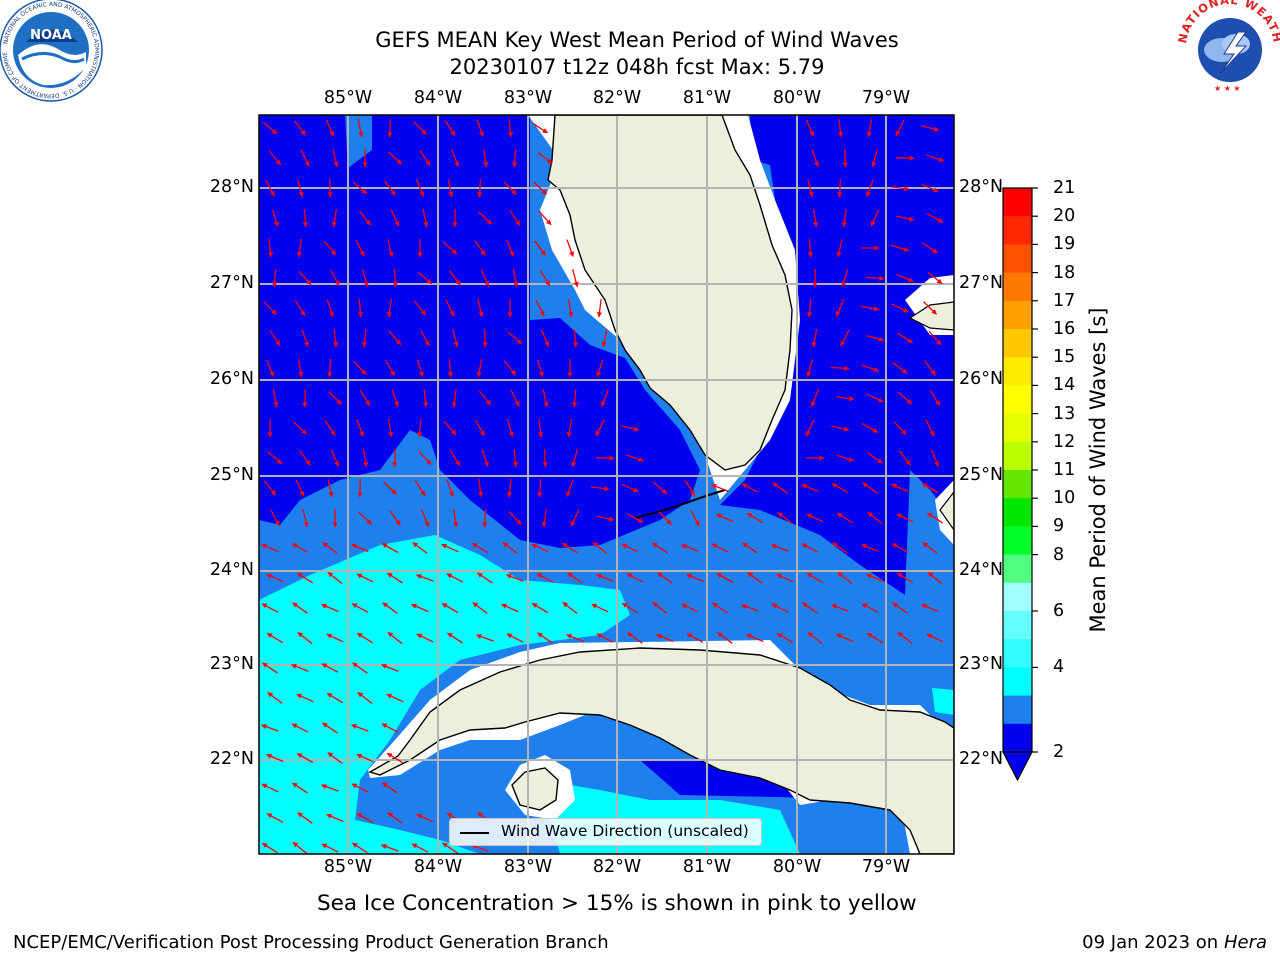  What do you see at coordinates (886, 867) in the screenshot?
I see `lon-label-bottom: 79°W` at bounding box center [886, 867].